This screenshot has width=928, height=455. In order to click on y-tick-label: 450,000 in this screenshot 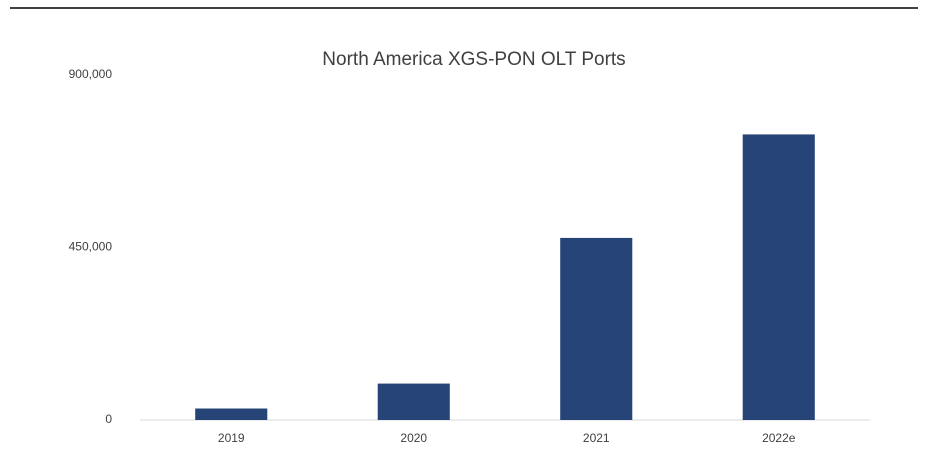, I will do `click(91, 247)`.